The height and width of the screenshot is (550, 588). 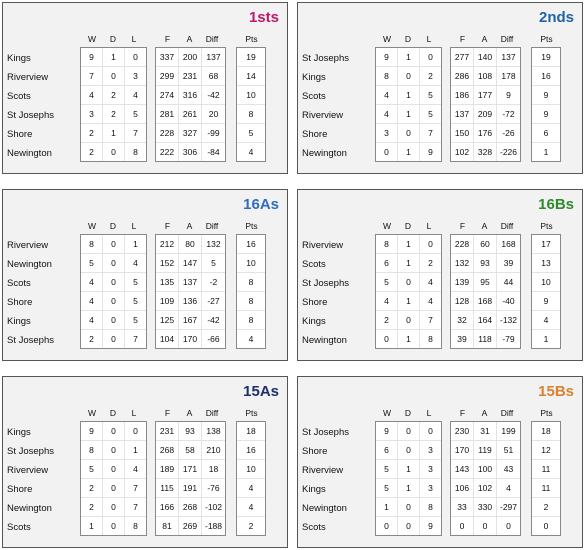 What do you see at coordinates (92, 488) in the screenshot?
I see `cell-w: 2` at bounding box center [92, 488].